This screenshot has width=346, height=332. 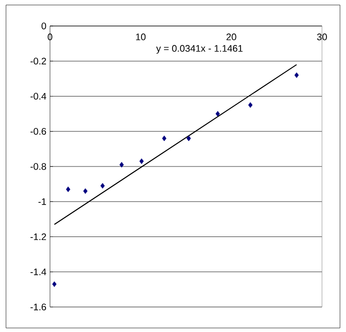 What do you see at coordinates (38, 307) in the screenshot?
I see `y-tick-label: -1.6` at bounding box center [38, 307].